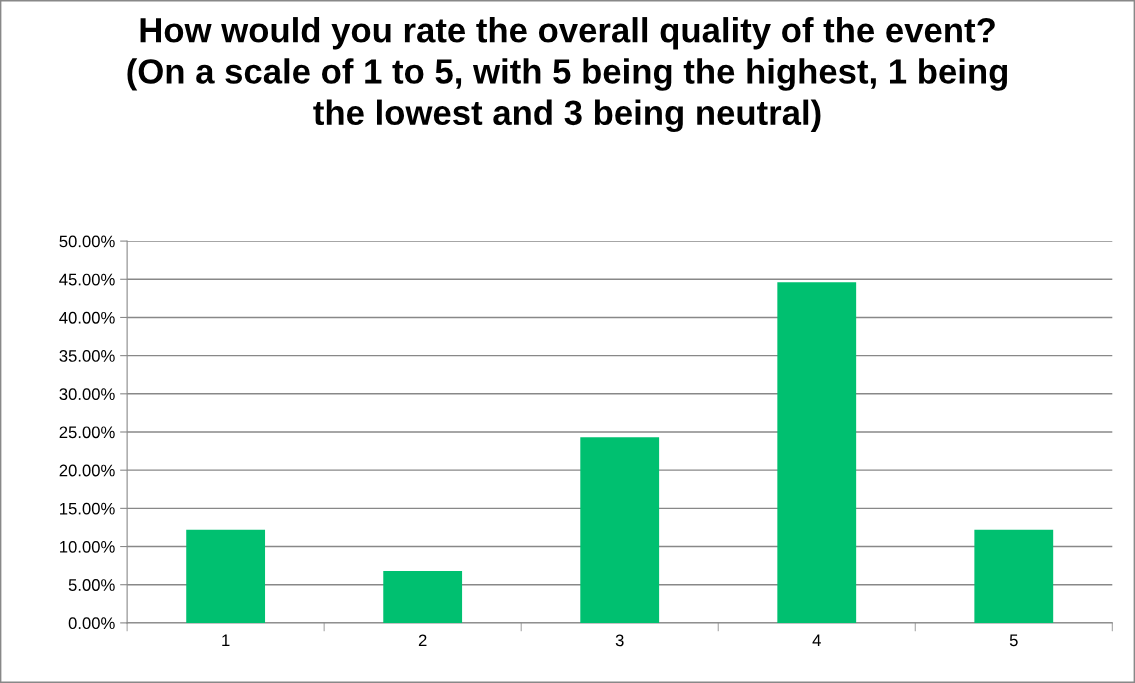  I want to click on x-tick-label: 4, so click(816, 640).